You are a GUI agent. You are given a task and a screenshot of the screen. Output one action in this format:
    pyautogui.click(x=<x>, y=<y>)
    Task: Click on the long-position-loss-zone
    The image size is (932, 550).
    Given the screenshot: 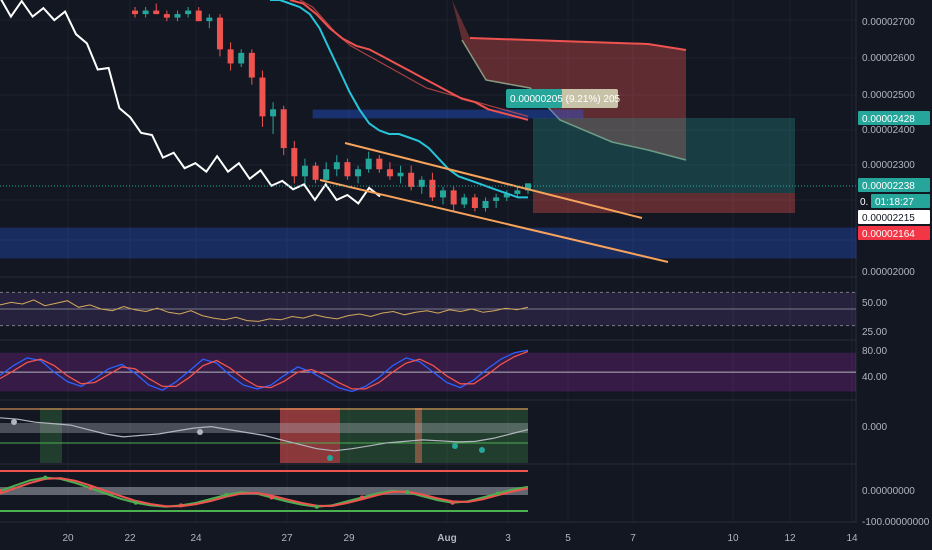 What is the action you would take?
    pyautogui.click(x=664, y=203)
    